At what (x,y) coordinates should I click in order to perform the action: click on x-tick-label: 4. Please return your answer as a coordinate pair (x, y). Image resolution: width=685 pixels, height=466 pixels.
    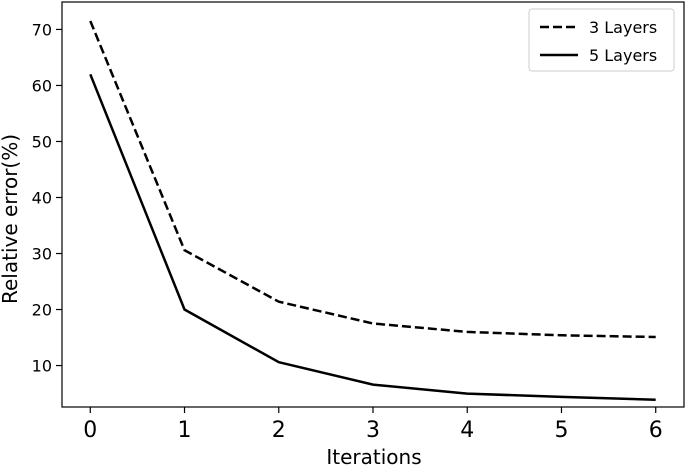
    Looking at the image, I should click on (467, 430).